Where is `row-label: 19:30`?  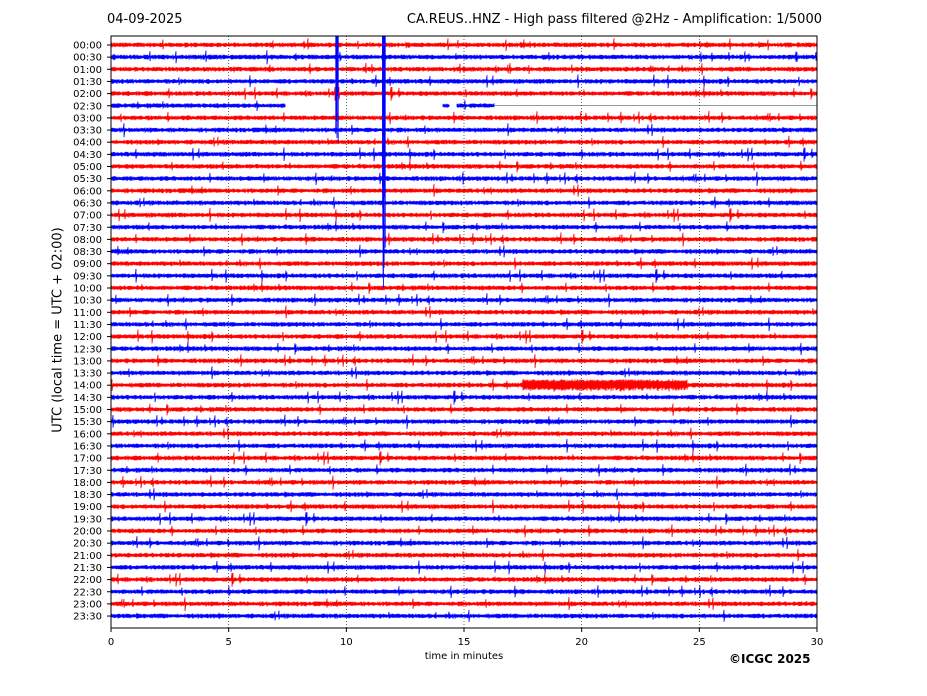 row-label: 19:30 is located at coordinates (87, 519).